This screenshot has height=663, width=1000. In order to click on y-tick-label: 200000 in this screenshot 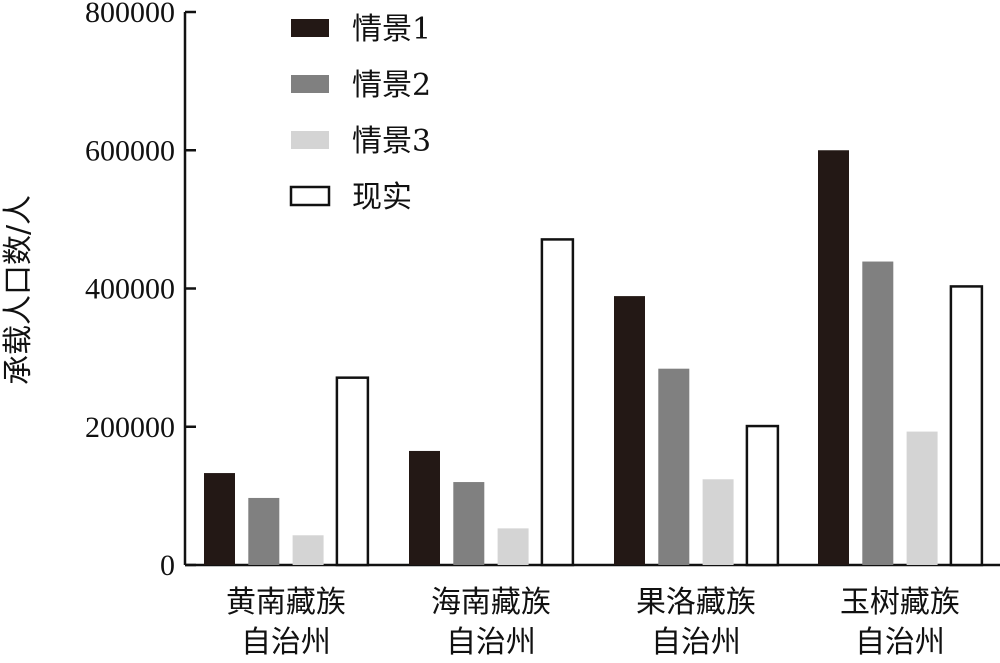, I will do `click(130, 427)`.